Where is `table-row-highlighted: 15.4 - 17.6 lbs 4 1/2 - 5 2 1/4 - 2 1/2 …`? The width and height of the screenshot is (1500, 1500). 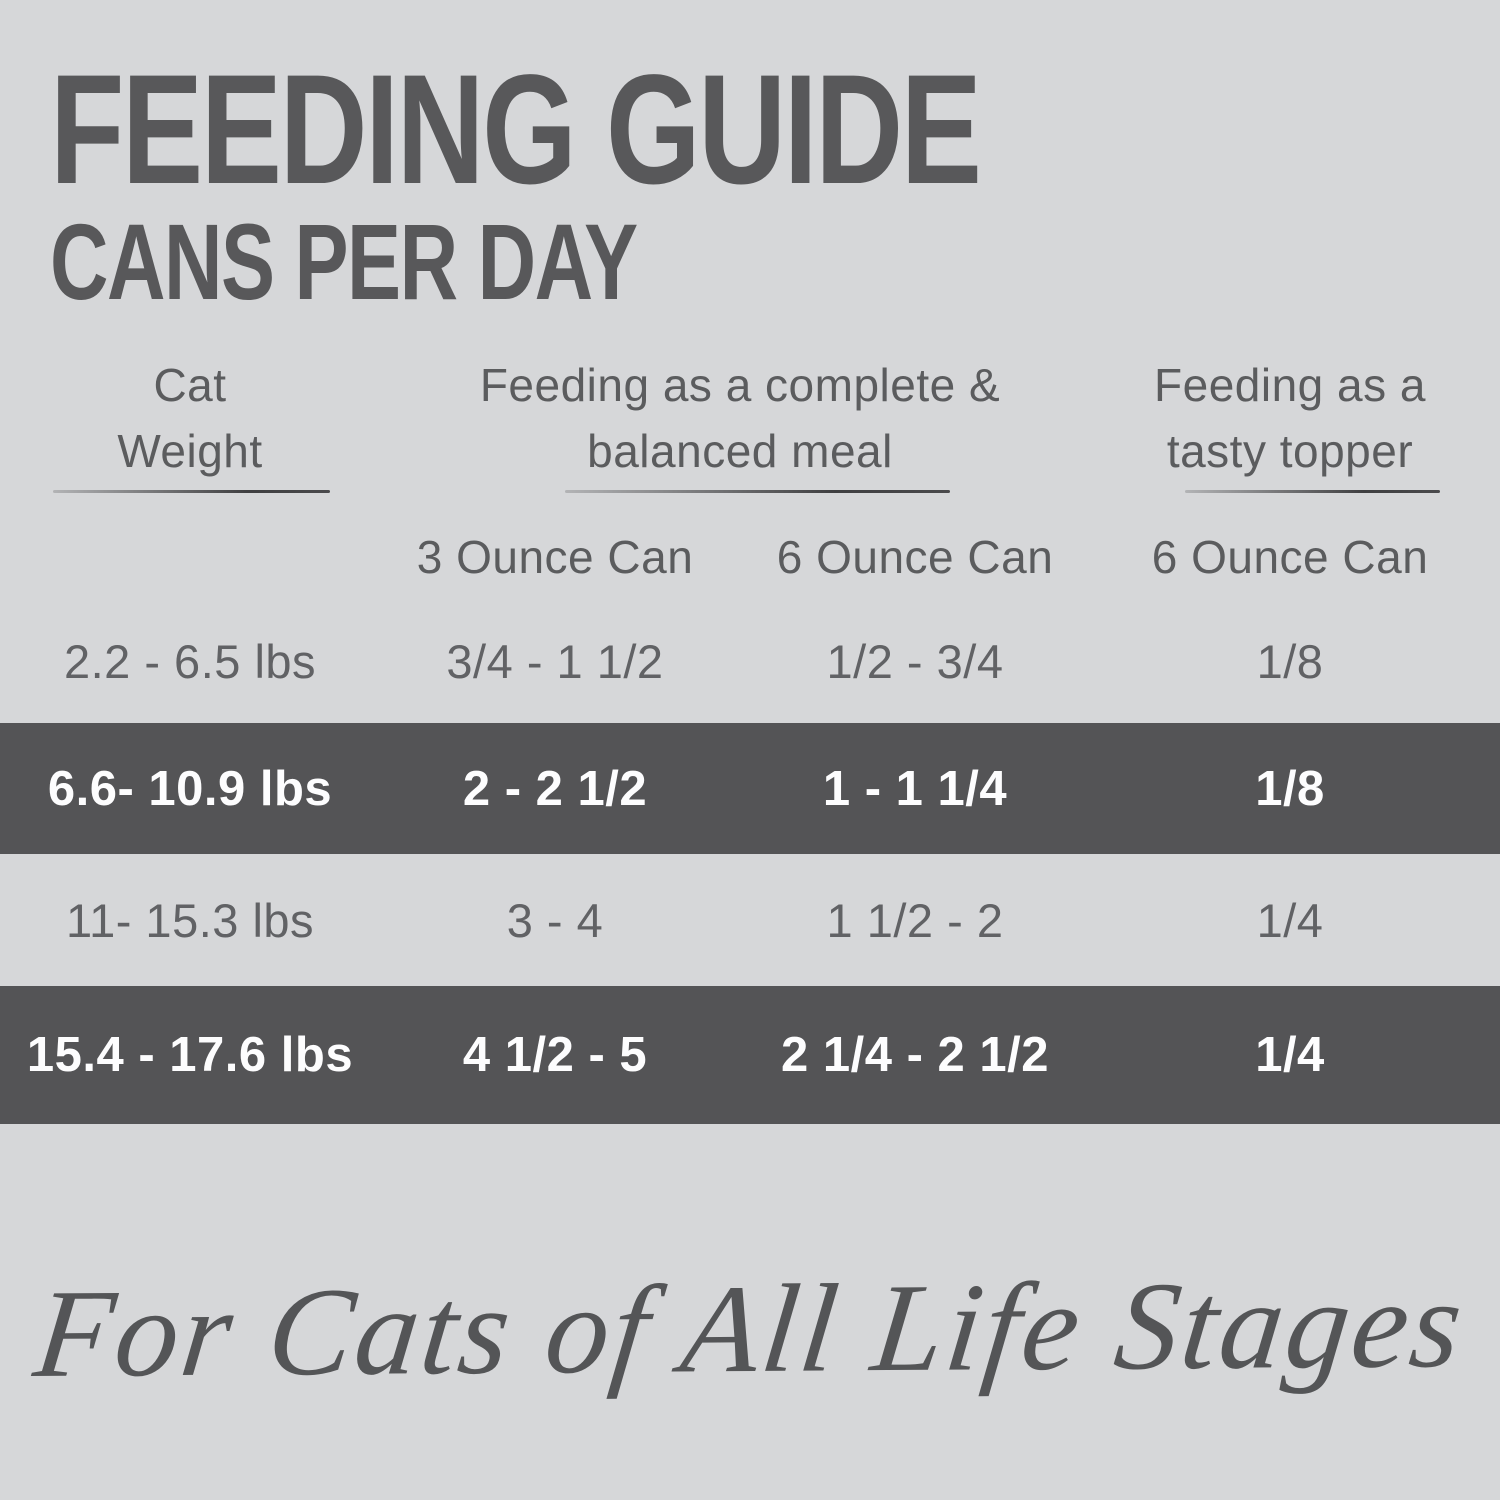 table-row-highlighted: 15.4 - 17.6 lbs 4 1/2 - 5 2 1/4 - 2 1/2 … is located at coordinates (750, 1055).